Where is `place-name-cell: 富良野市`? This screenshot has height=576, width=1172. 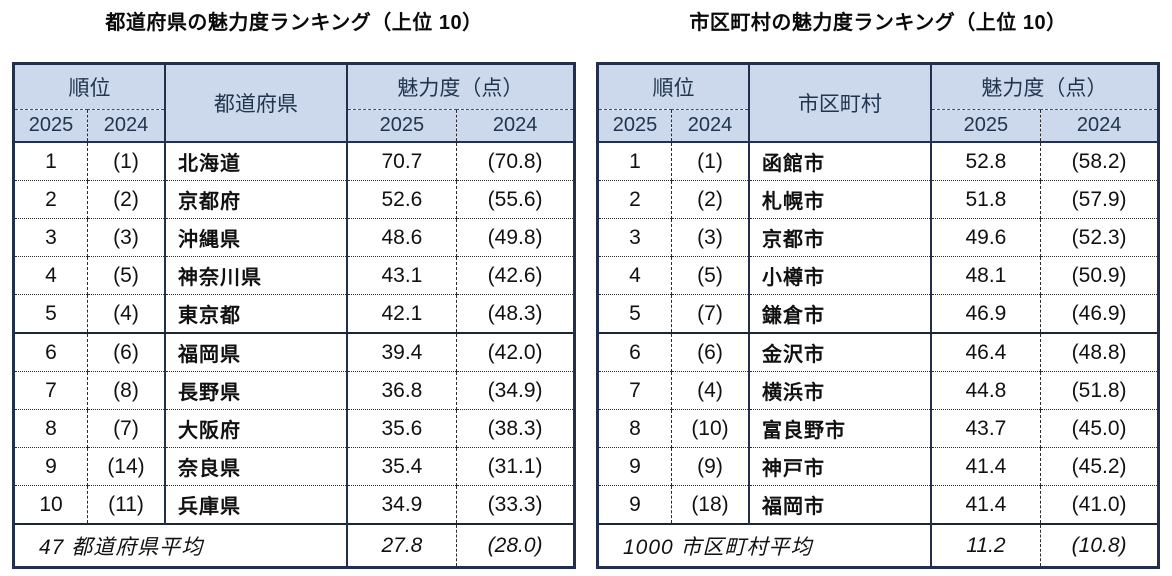
place-name-cell: 富良野市 is located at coordinates (839, 428).